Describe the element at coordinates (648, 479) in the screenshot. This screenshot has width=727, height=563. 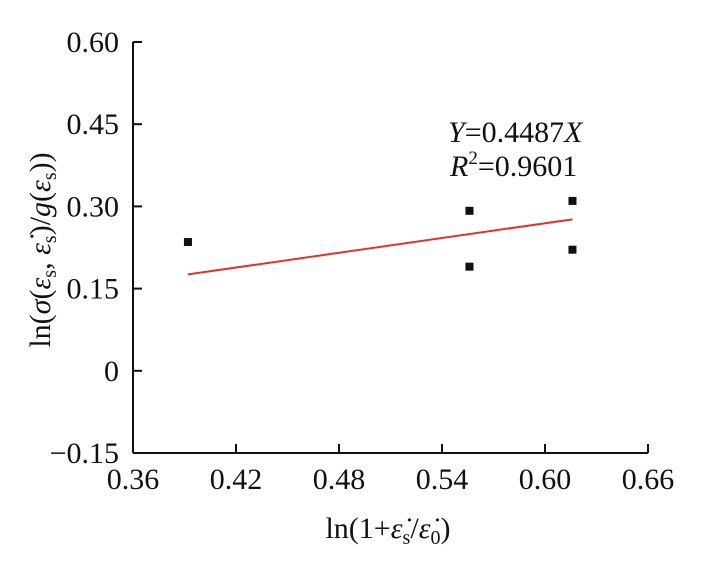
I see `x-tick-label: 0.66` at that location.